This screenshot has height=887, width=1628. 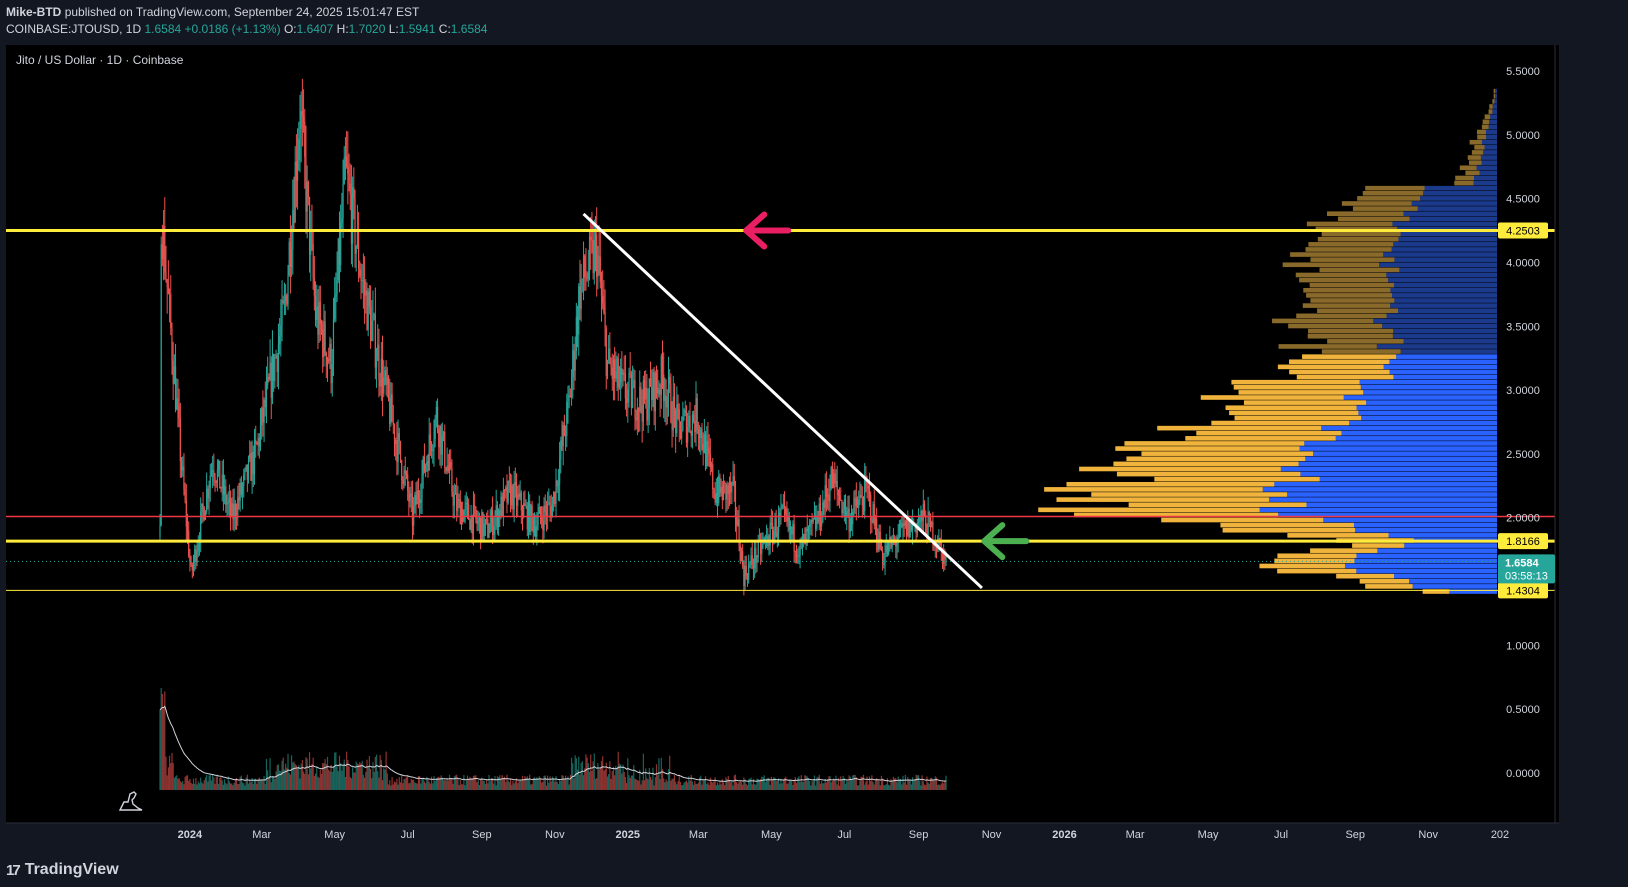 I want to click on tradingview-brand: 17 TradingView, so click(x=62, y=870).